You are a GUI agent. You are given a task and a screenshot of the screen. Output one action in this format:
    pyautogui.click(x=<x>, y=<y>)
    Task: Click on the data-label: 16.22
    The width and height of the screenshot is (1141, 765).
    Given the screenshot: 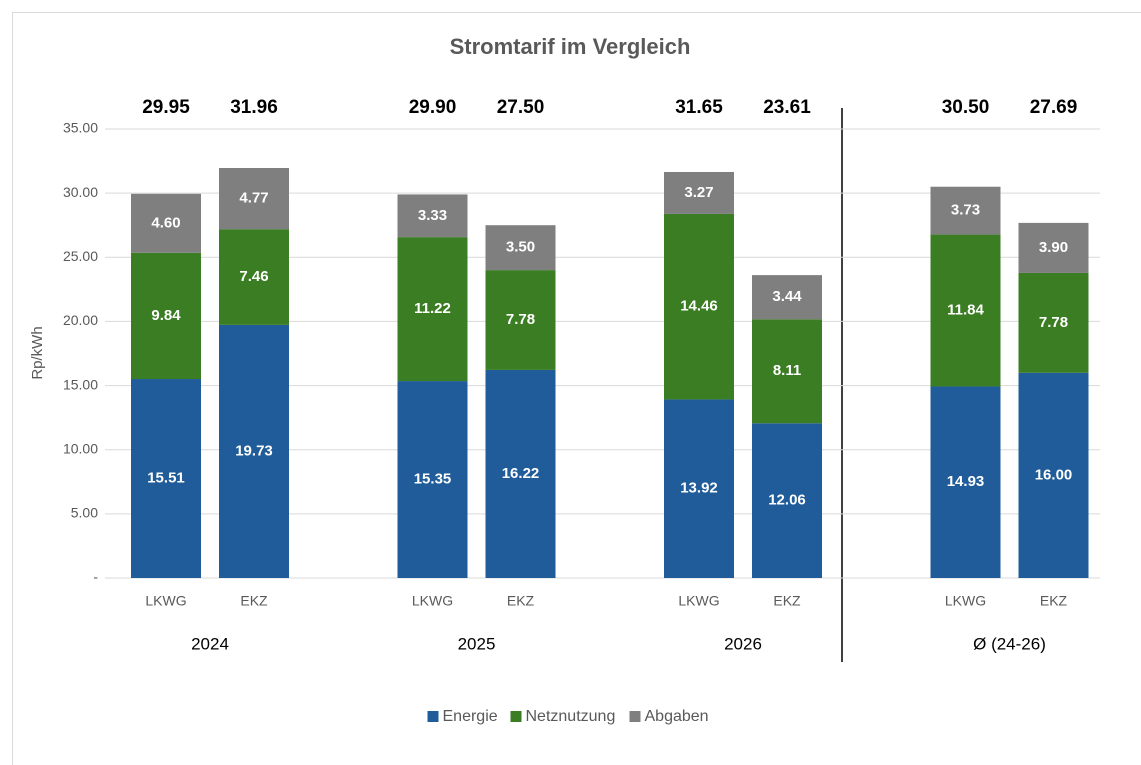 What is the action you would take?
    pyautogui.click(x=521, y=473)
    